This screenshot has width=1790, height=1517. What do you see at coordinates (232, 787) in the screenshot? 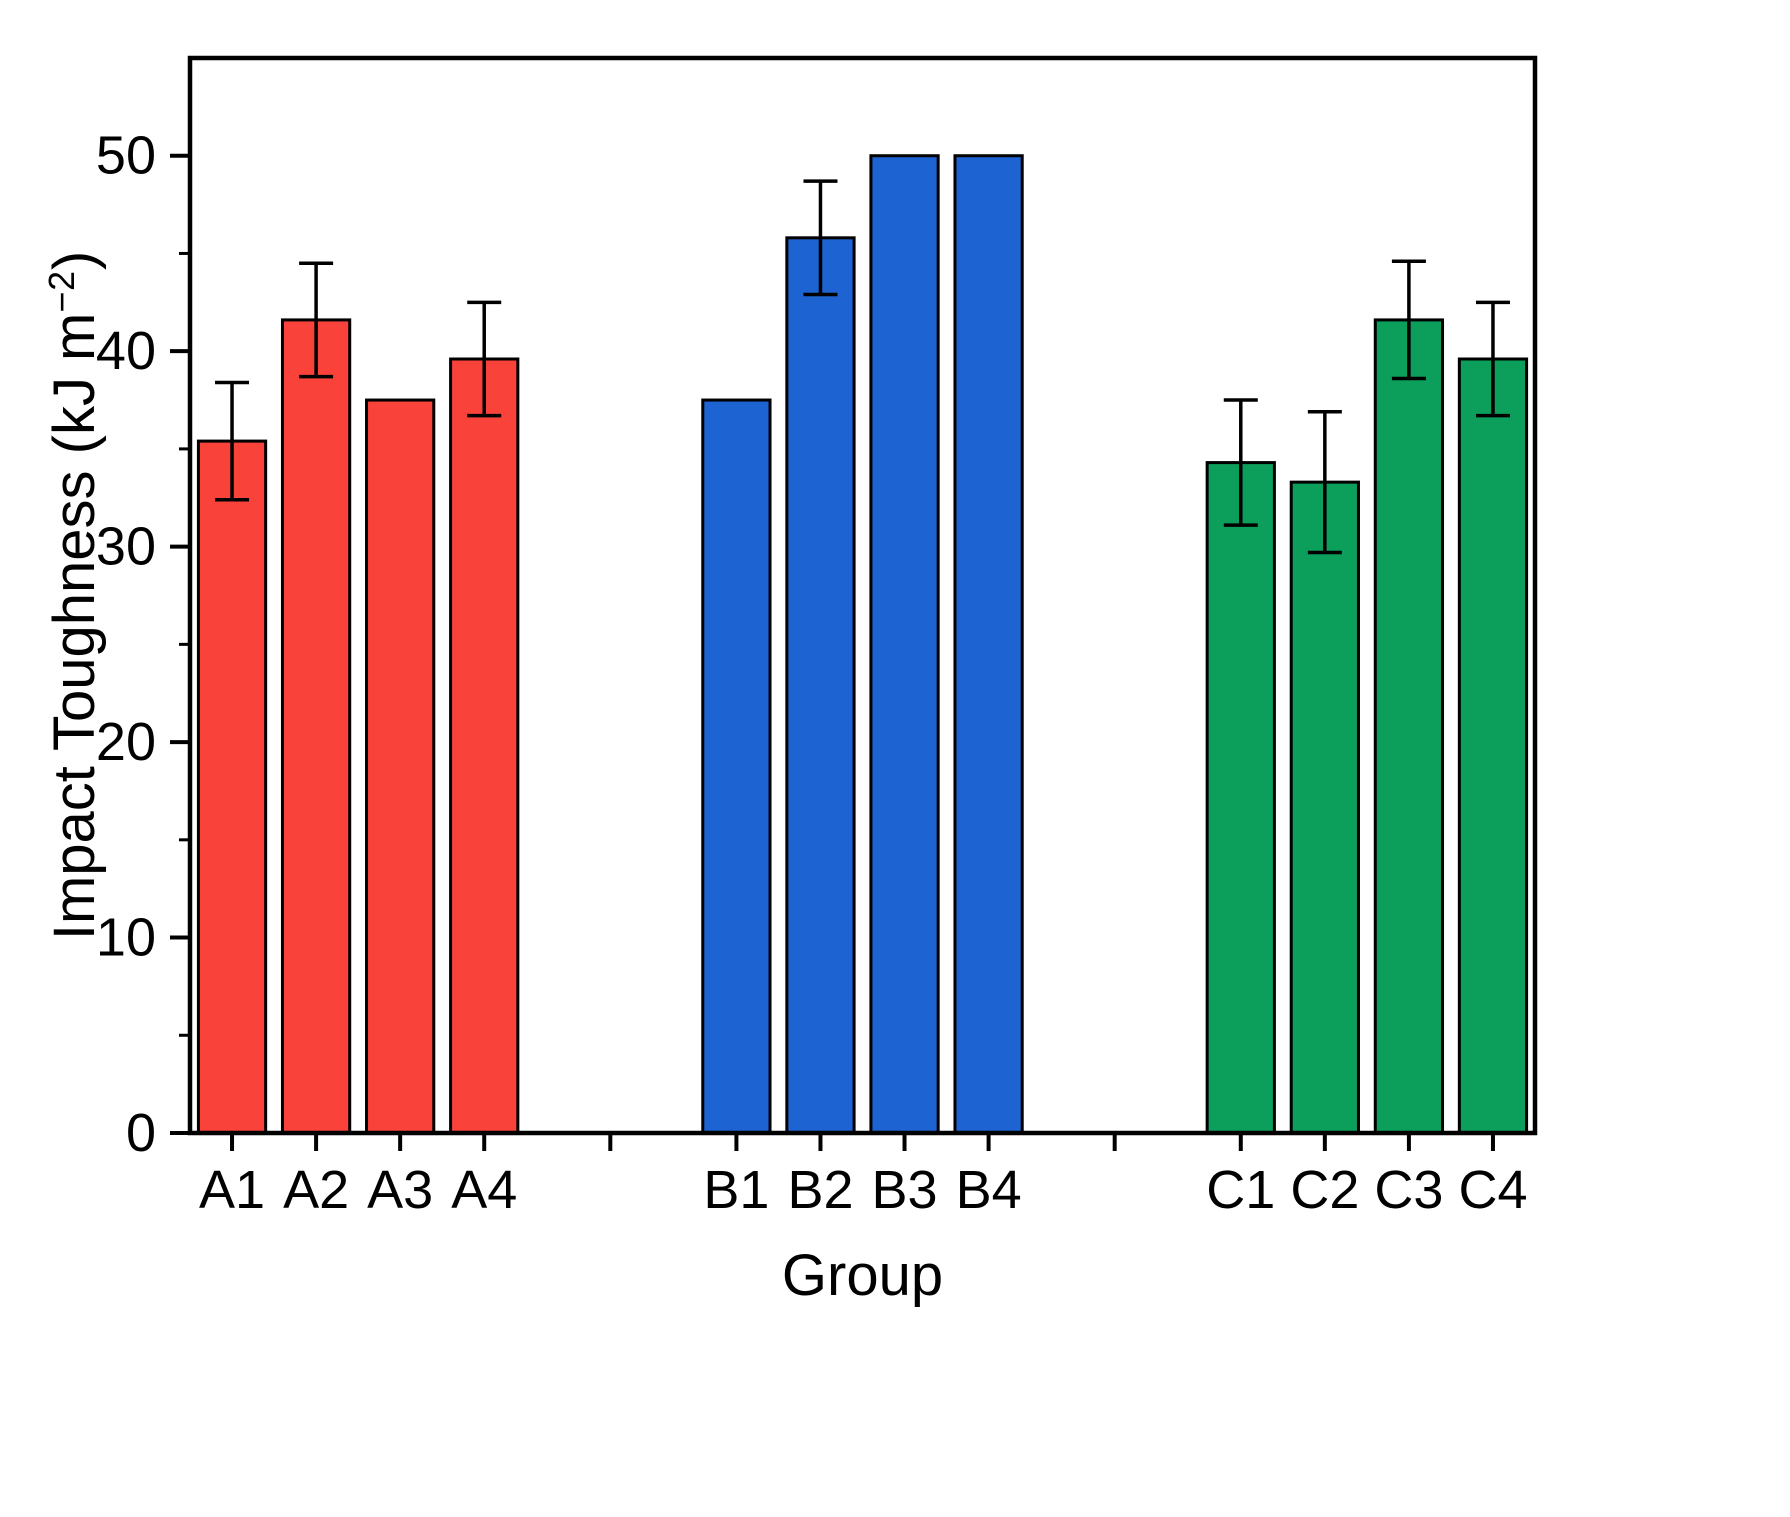
I see `bar-A1` at bounding box center [232, 787].